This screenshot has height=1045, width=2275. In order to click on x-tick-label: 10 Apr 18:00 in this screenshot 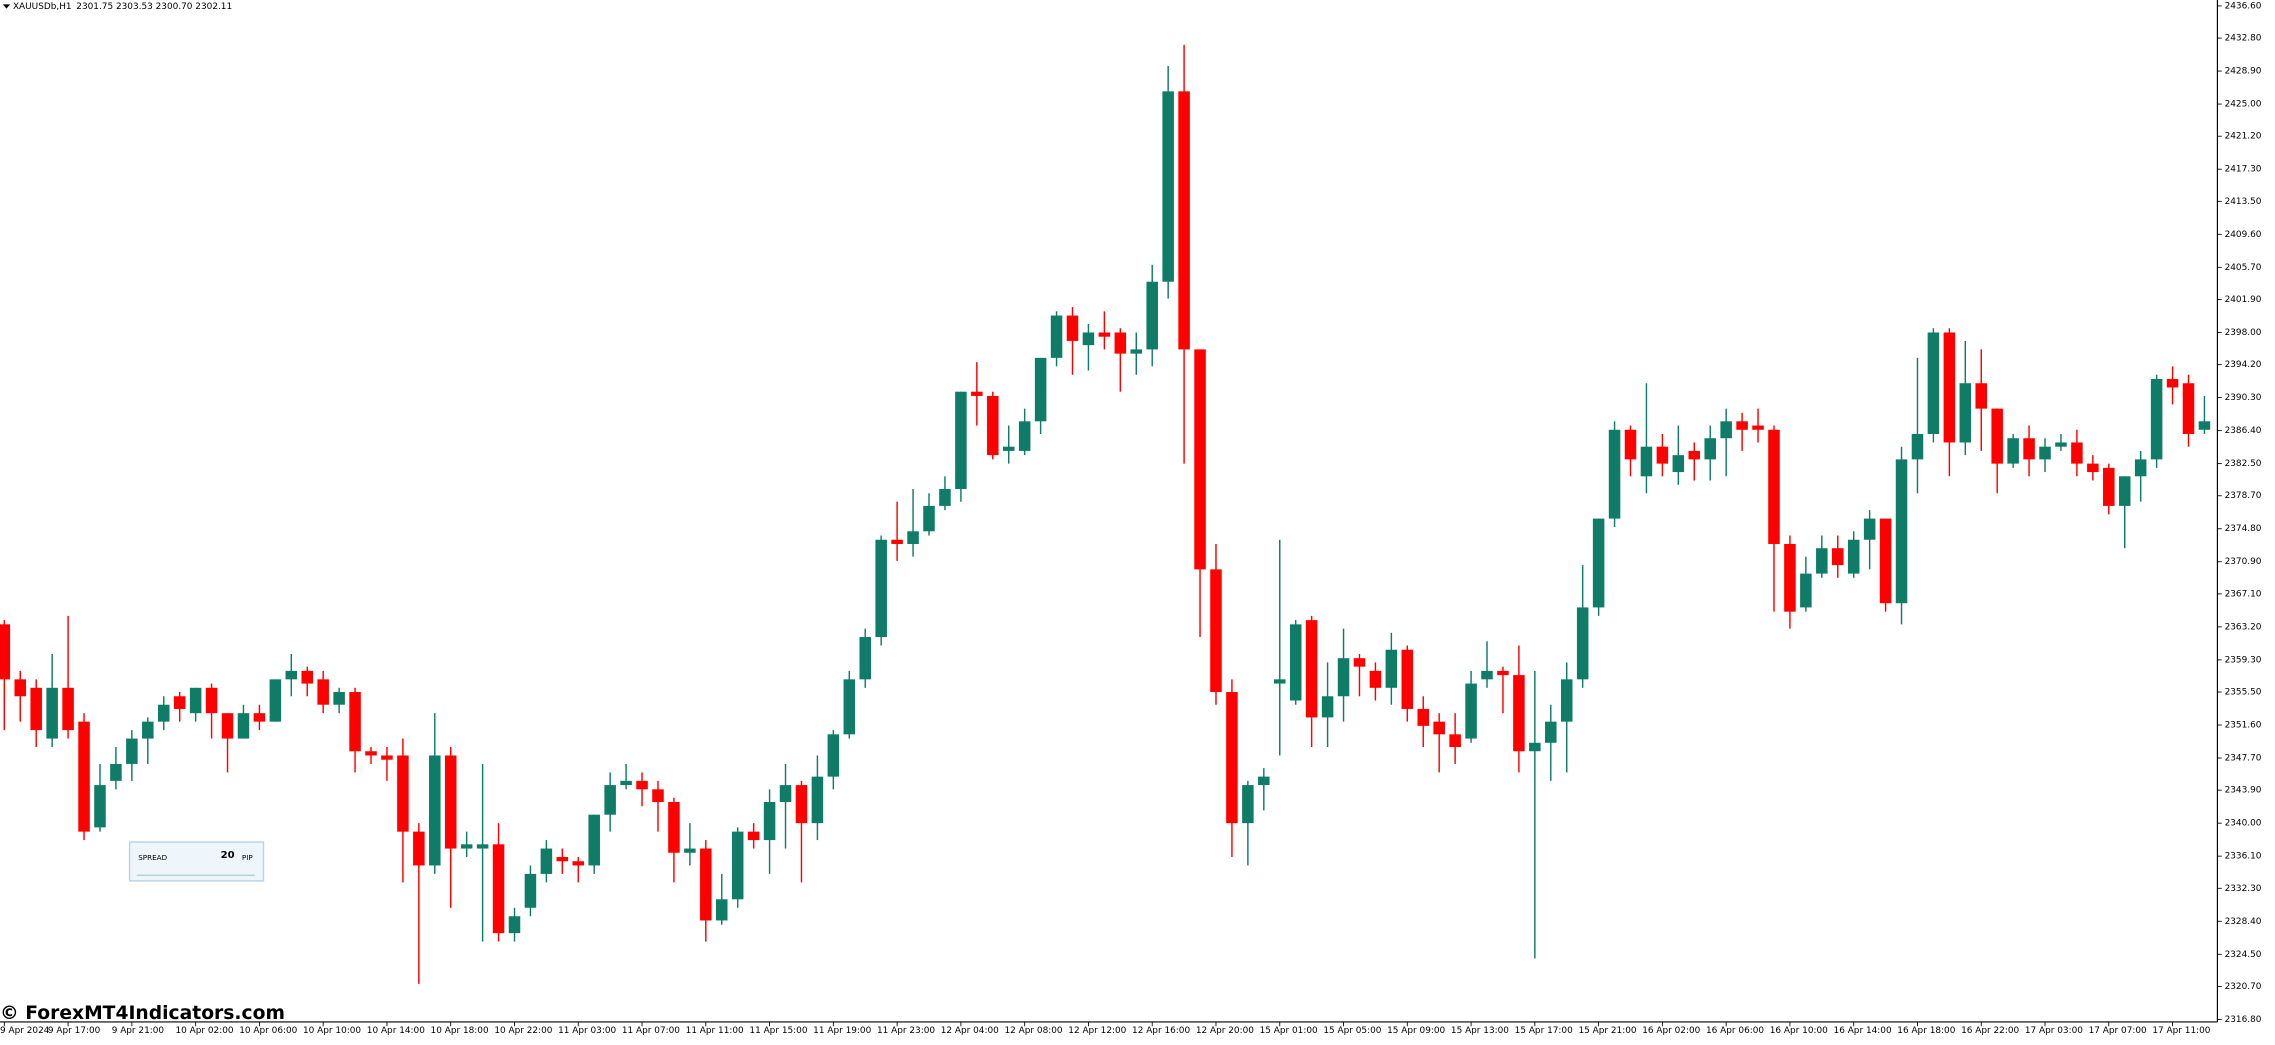, I will do `click(460, 1031)`.